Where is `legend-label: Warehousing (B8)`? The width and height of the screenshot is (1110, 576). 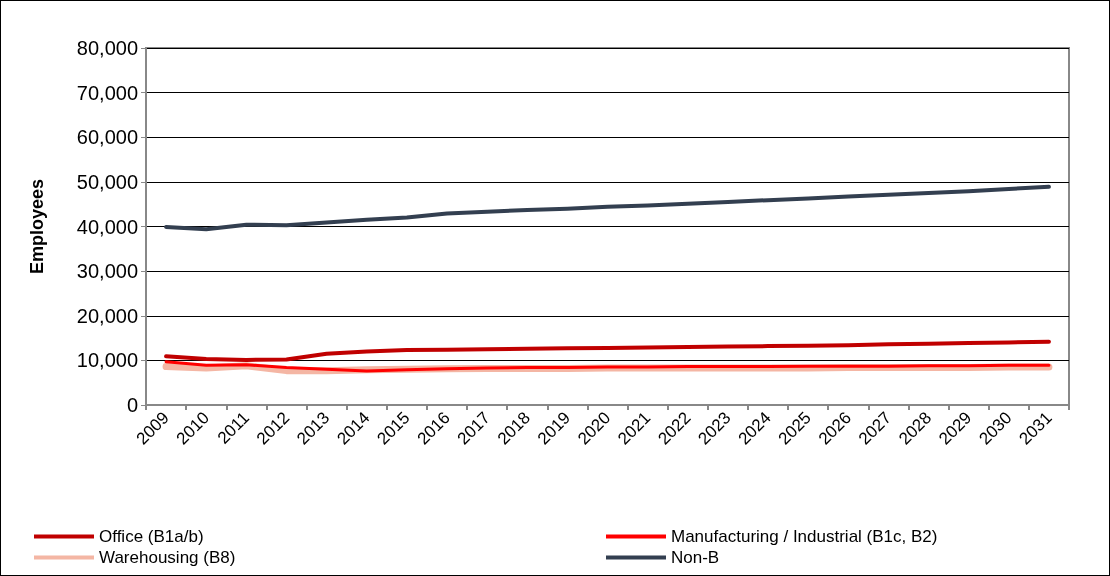
legend-label: Warehousing (B8) is located at coordinates (167, 557).